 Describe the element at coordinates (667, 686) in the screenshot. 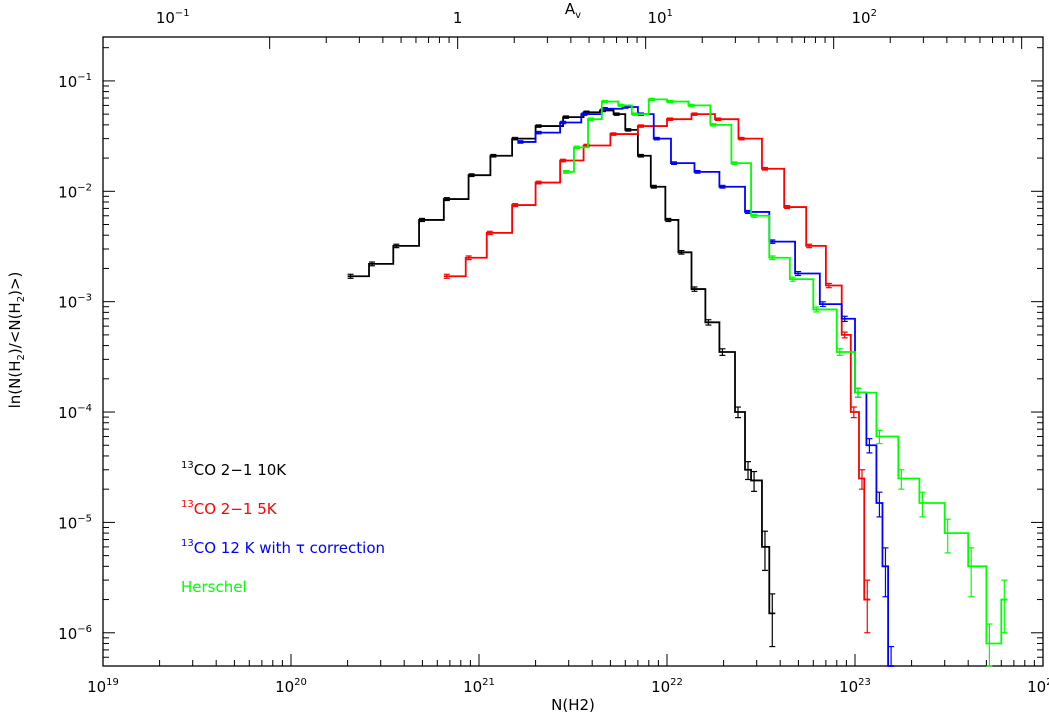

I see `x-tick-label: 1022` at that location.